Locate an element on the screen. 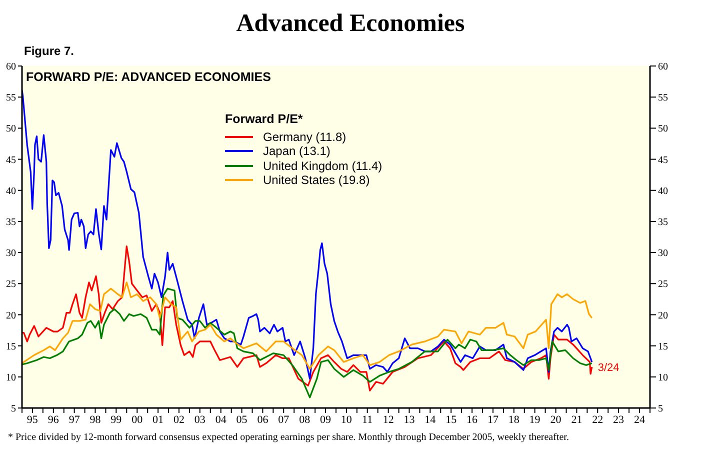 The height and width of the screenshot is (458, 701). y-tick-label: 45 is located at coordinates (11, 160).